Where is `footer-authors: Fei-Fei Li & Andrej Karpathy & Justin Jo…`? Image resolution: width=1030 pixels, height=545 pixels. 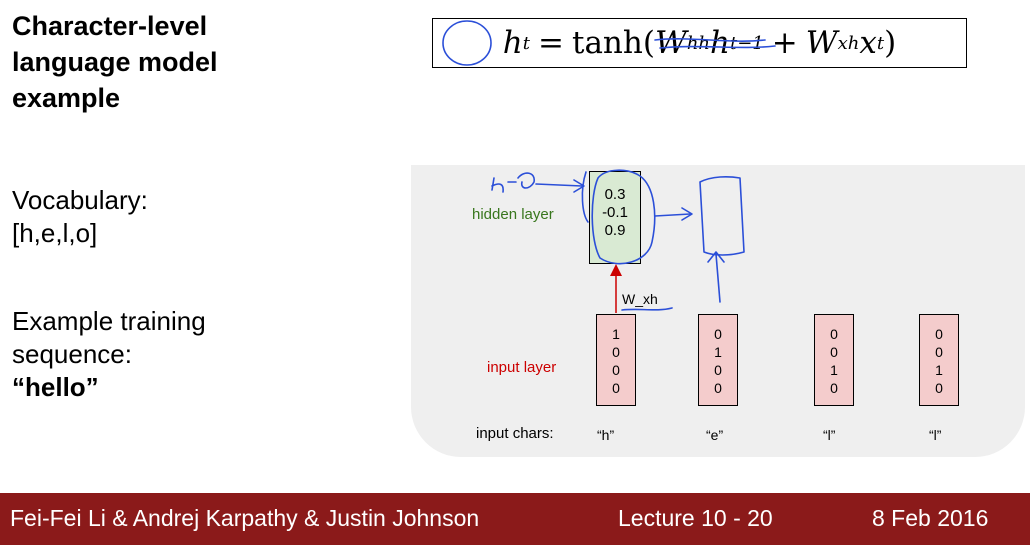 footer-authors: Fei-Fei Li & Andrej Karpathy & Justin Jo… is located at coordinates (245, 518).